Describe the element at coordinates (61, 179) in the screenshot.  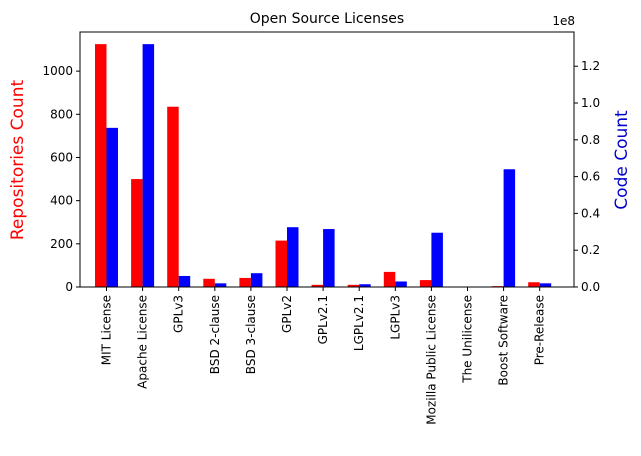
I see `left-axis: 0 200 400 600 800 1000` at that location.